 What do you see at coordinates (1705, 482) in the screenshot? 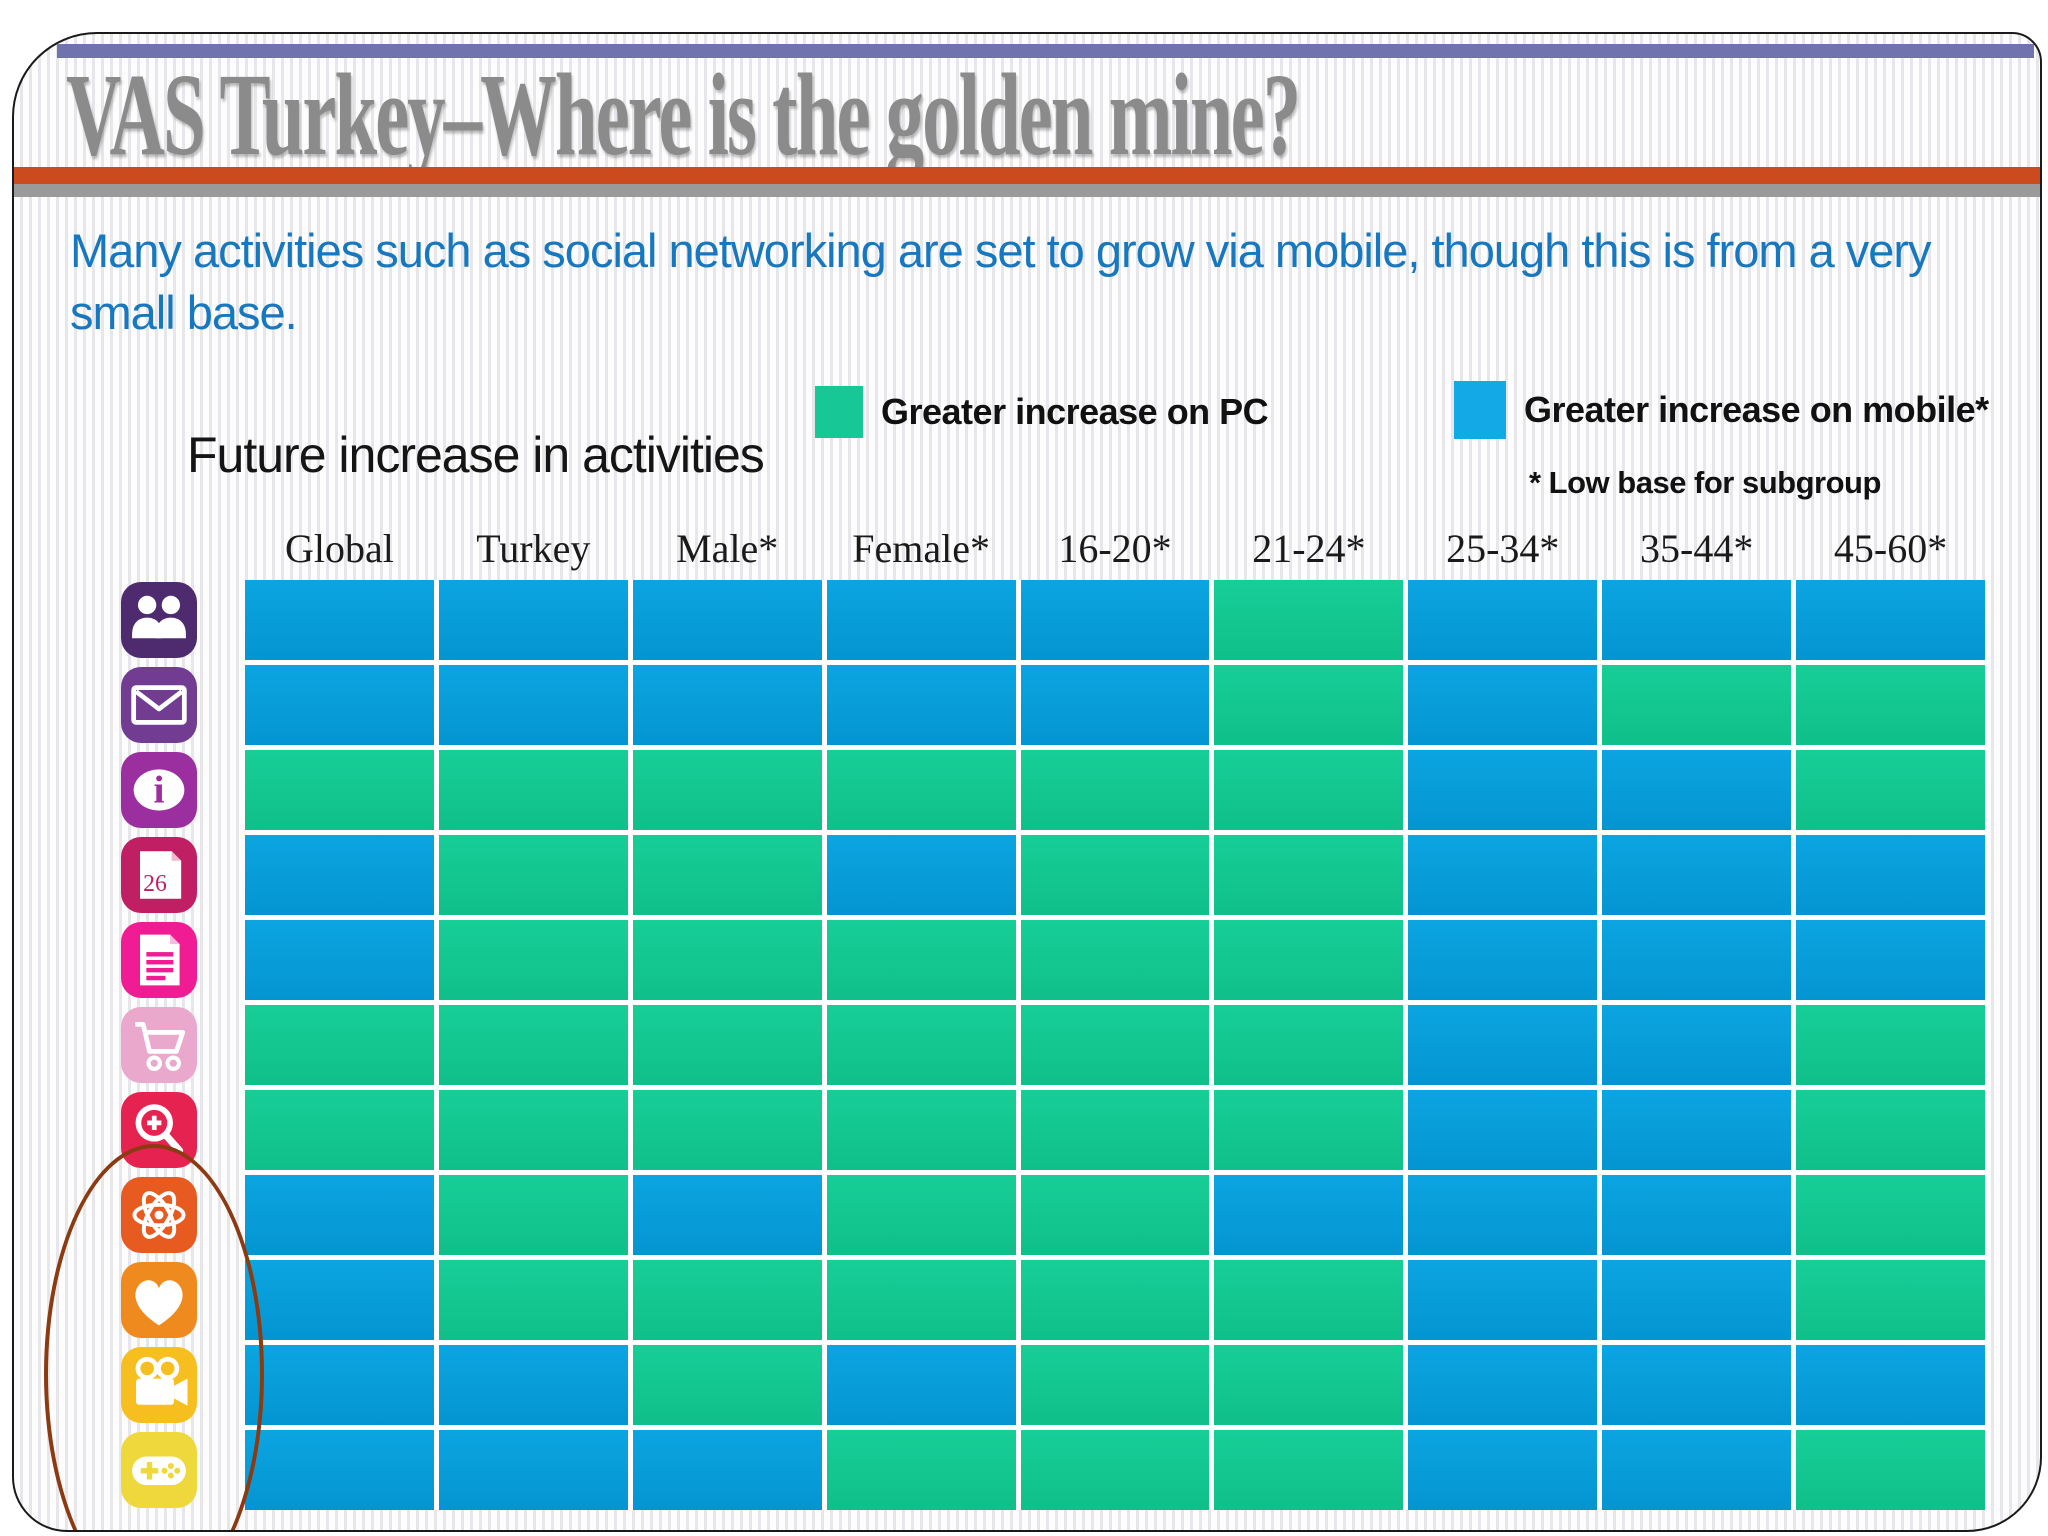
I see `legend-footnote: * Low base for subgroup` at bounding box center [1705, 482].